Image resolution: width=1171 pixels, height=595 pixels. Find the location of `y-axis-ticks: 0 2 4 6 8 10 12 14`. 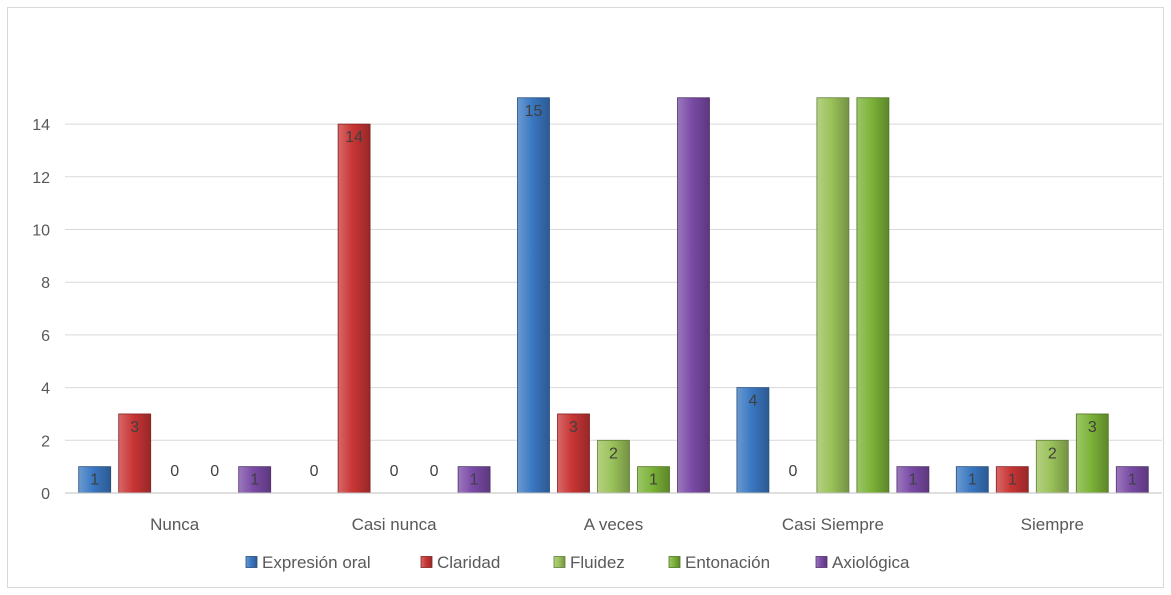

y-axis-ticks: 0 2 4 6 8 10 12 14 is located at coordinates (41, 310).